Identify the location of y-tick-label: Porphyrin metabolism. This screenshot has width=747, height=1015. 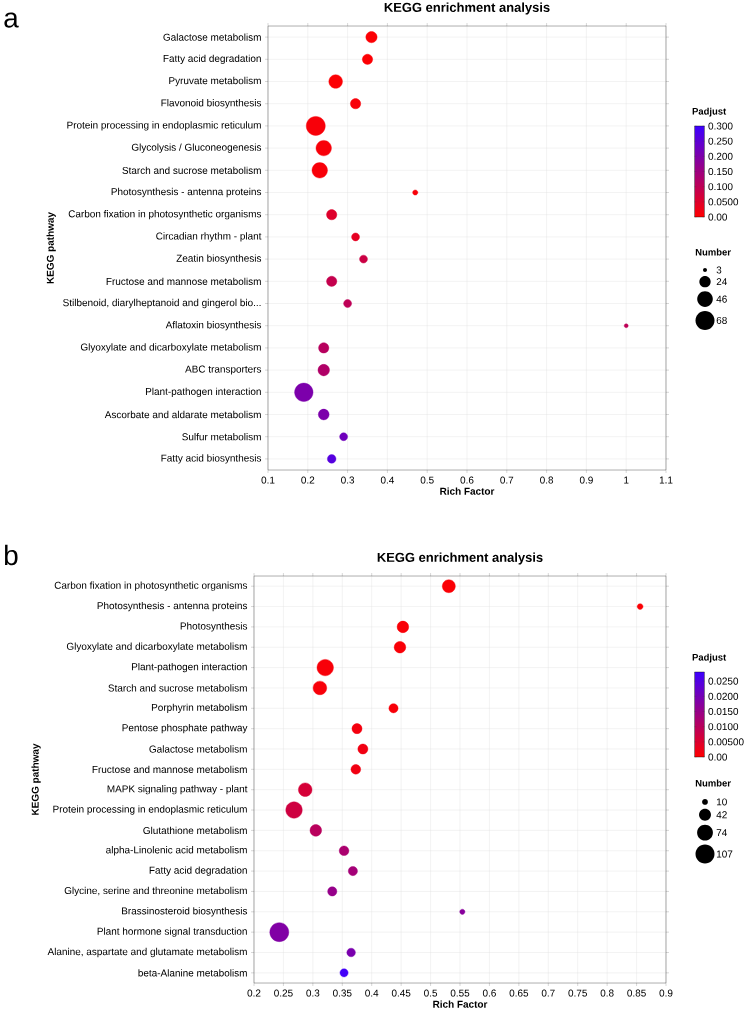
(199, 708).